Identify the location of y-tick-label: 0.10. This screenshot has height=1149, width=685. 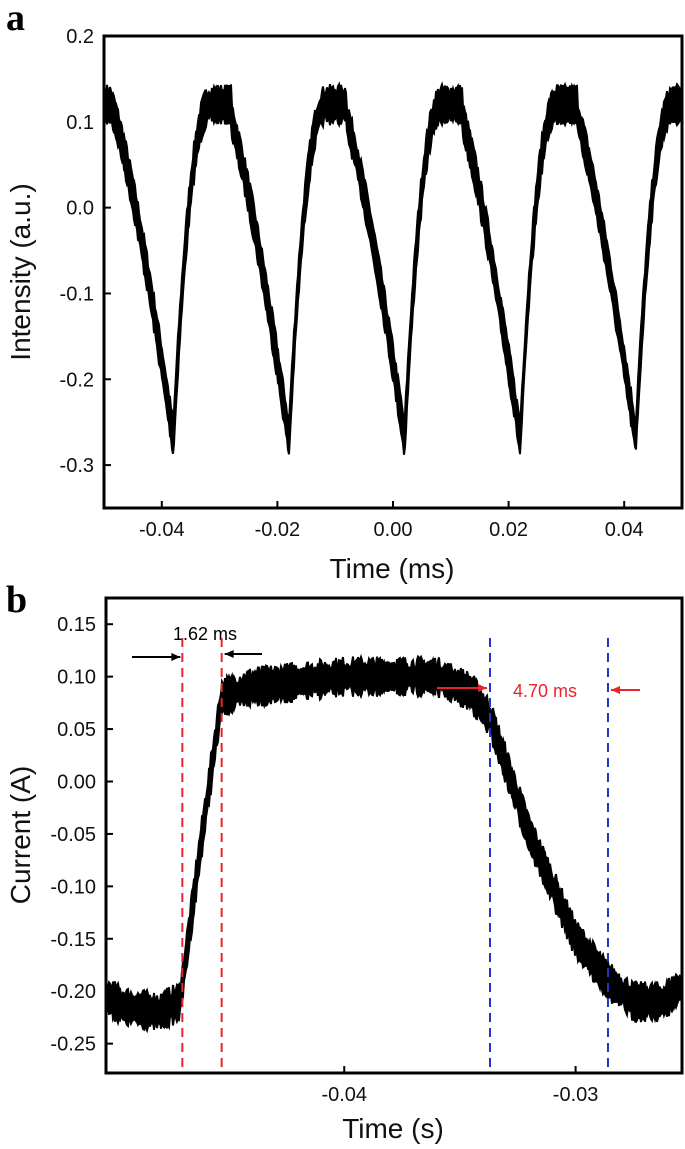
(76, 678).